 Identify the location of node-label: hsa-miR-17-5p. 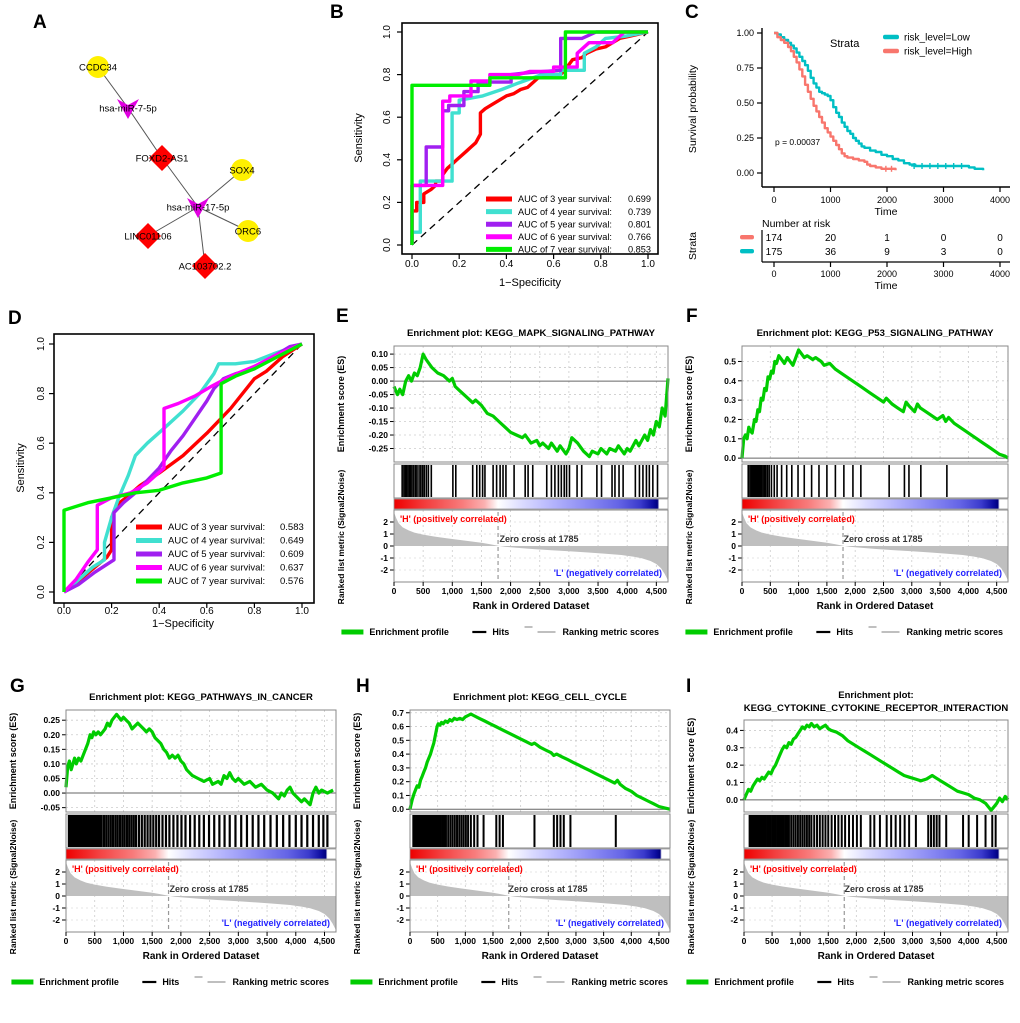
(198, 208).